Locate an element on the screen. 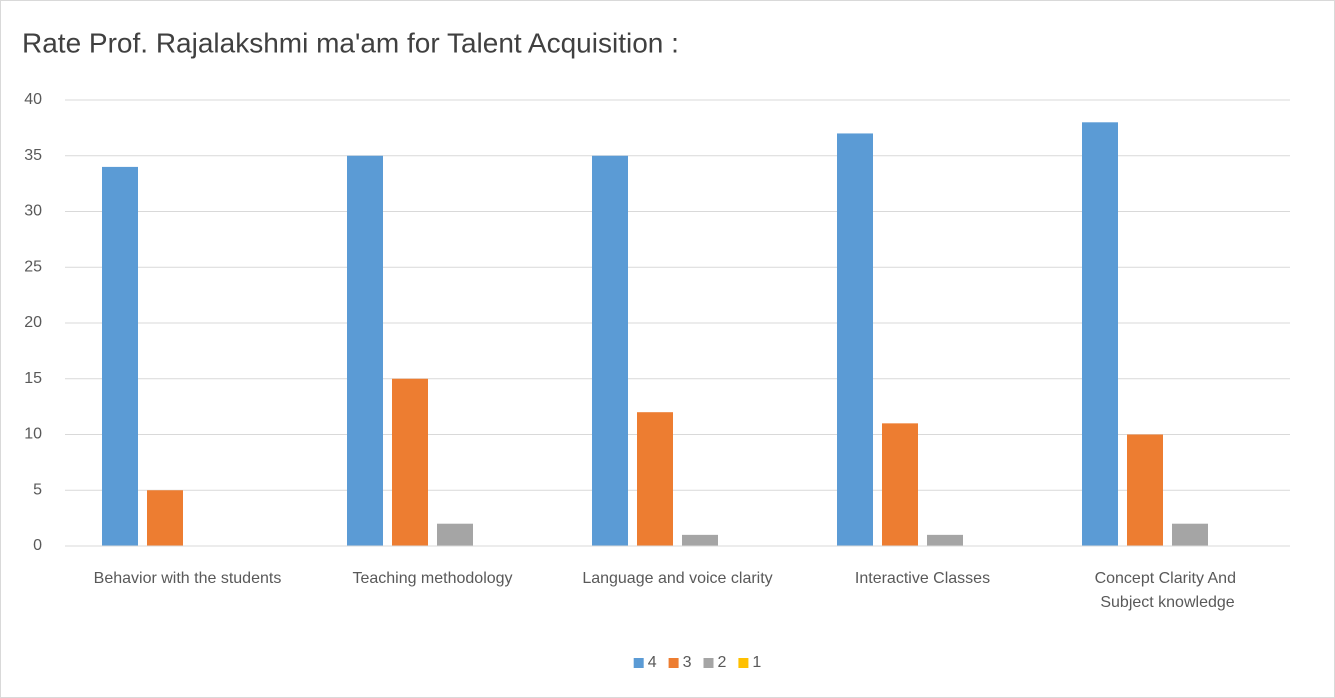 Image resolution: width=1335 pixels, height=698 pixels. x-tick-label: Concept Clarity And Subject knowledge is located at coordinates (1168, 590).